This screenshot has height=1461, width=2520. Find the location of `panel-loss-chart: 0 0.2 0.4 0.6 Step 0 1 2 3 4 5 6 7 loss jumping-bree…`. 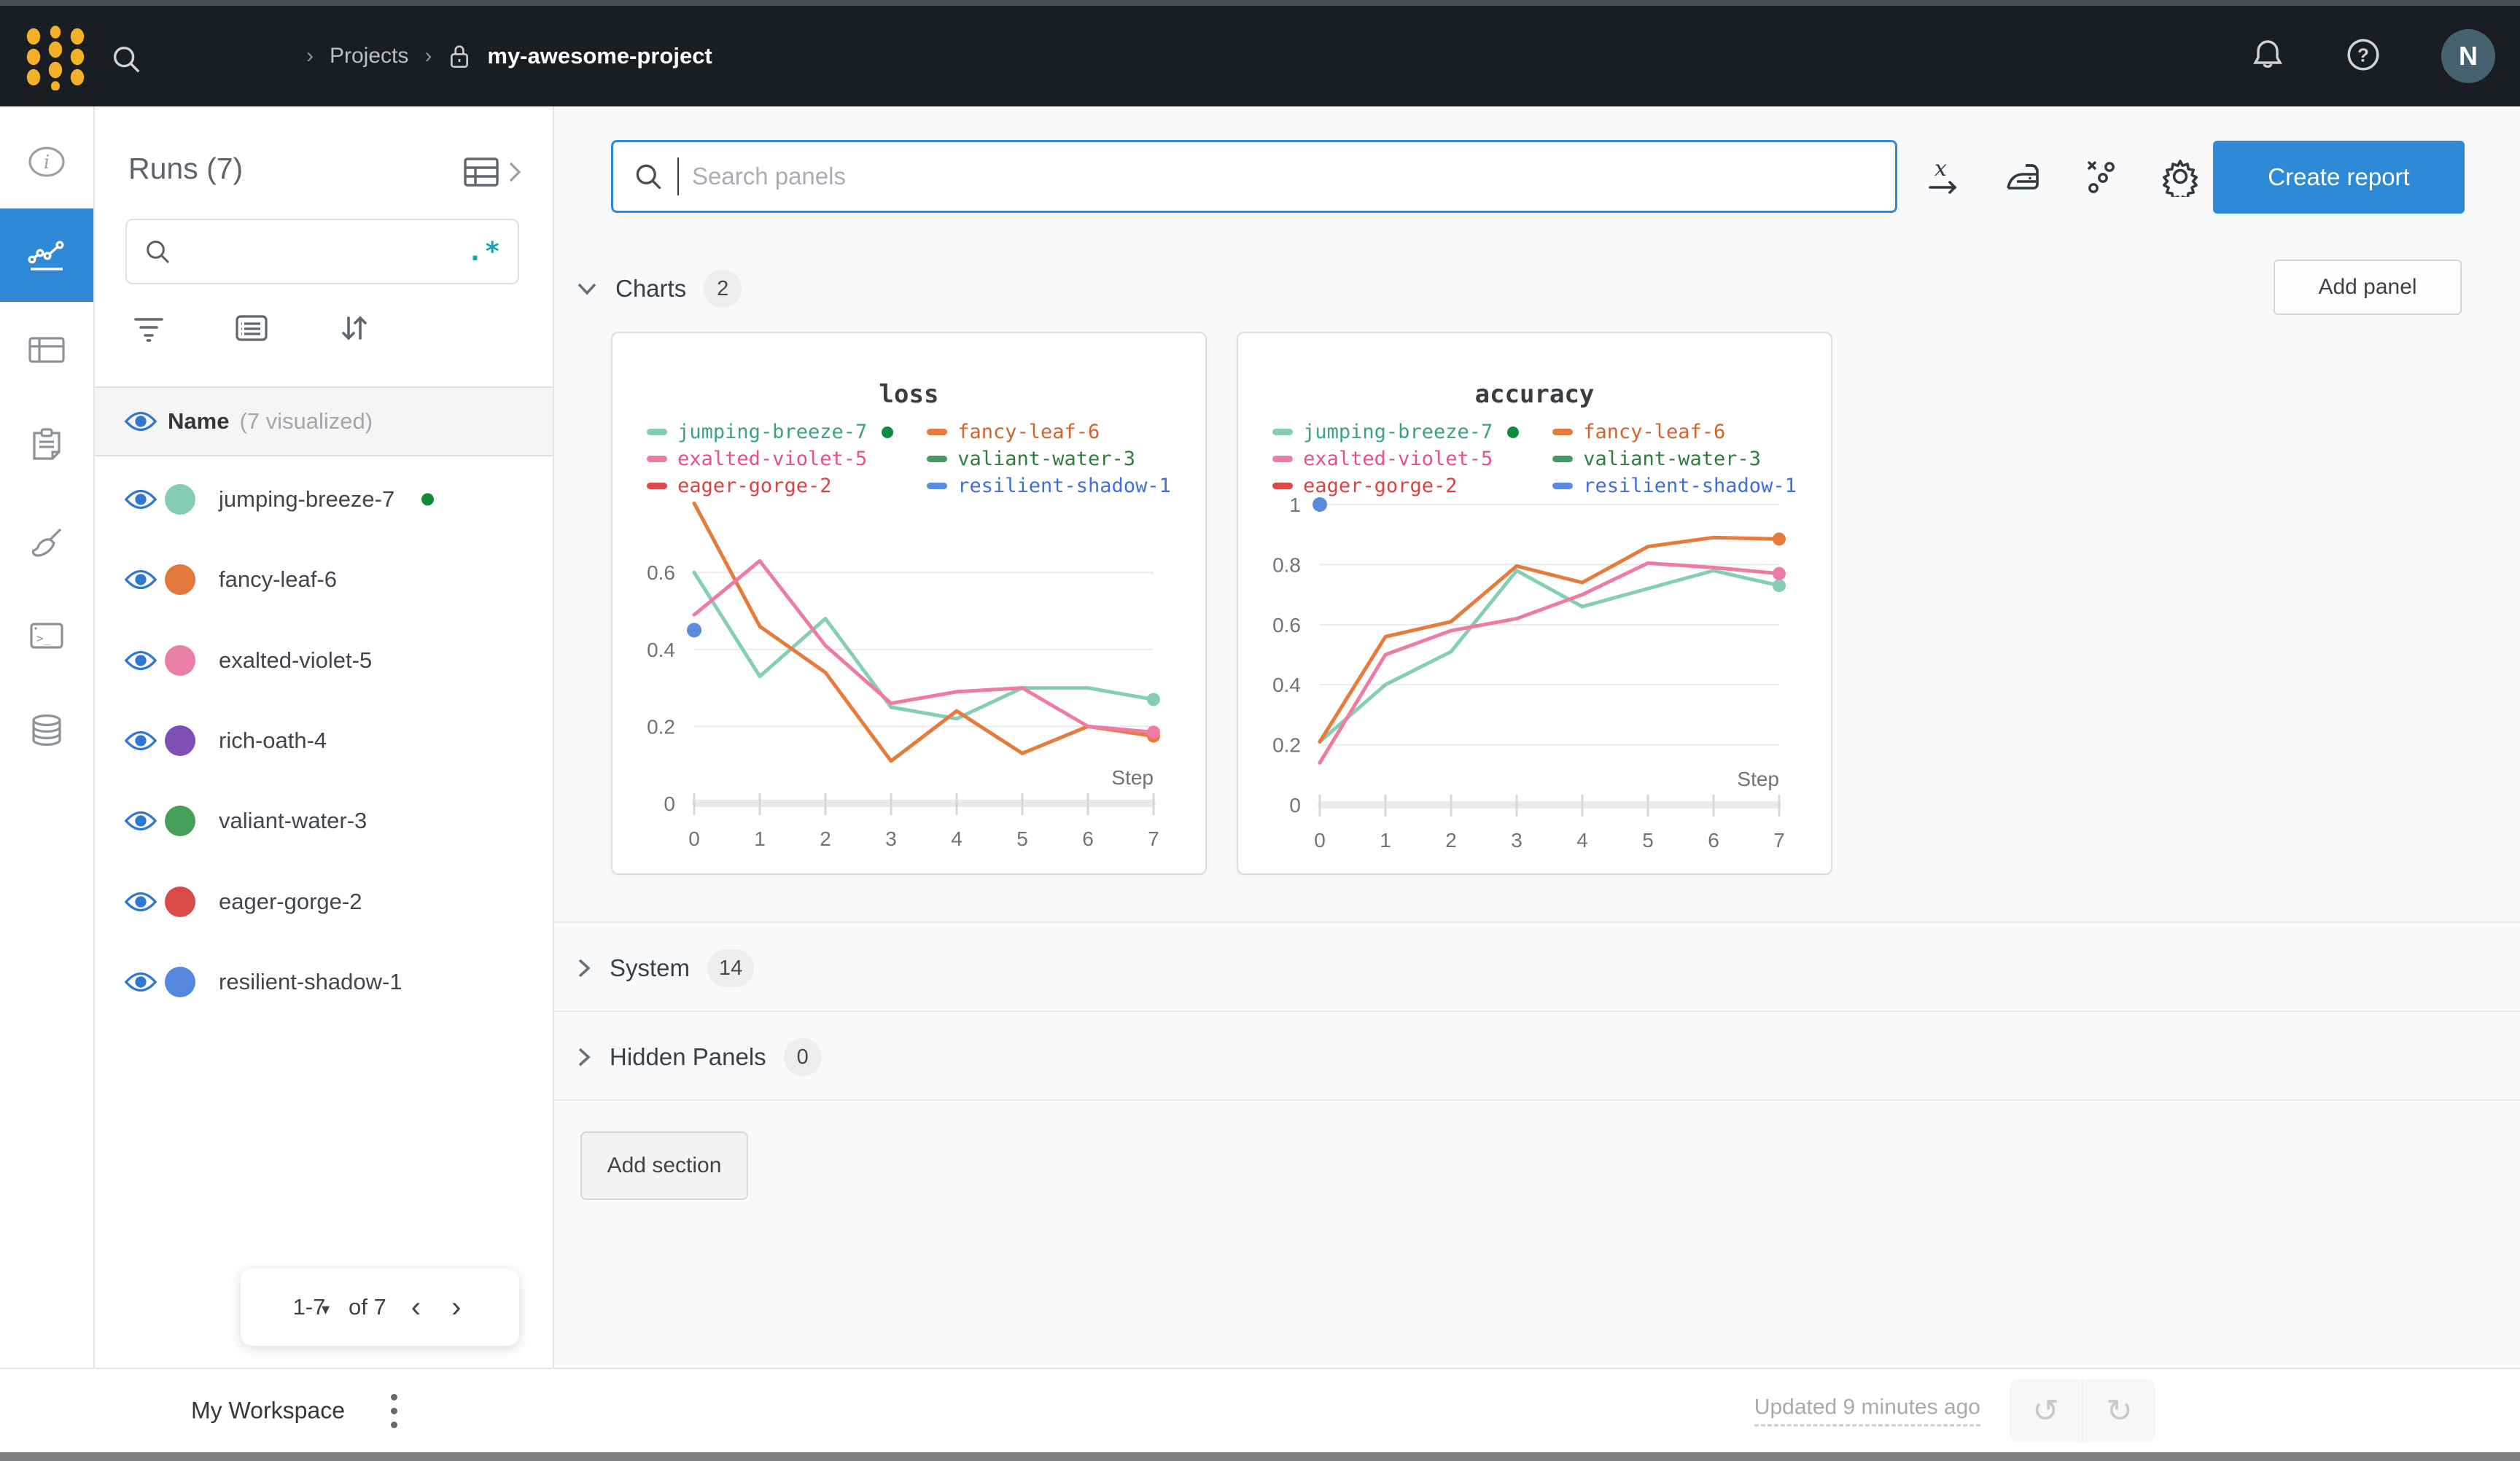

panel-loss-chart: 0 0.2 0.4 0.6 Step 0 1 2 3 4 5 6 7 loss jumping-bree… is located at coordinates (909, 603).